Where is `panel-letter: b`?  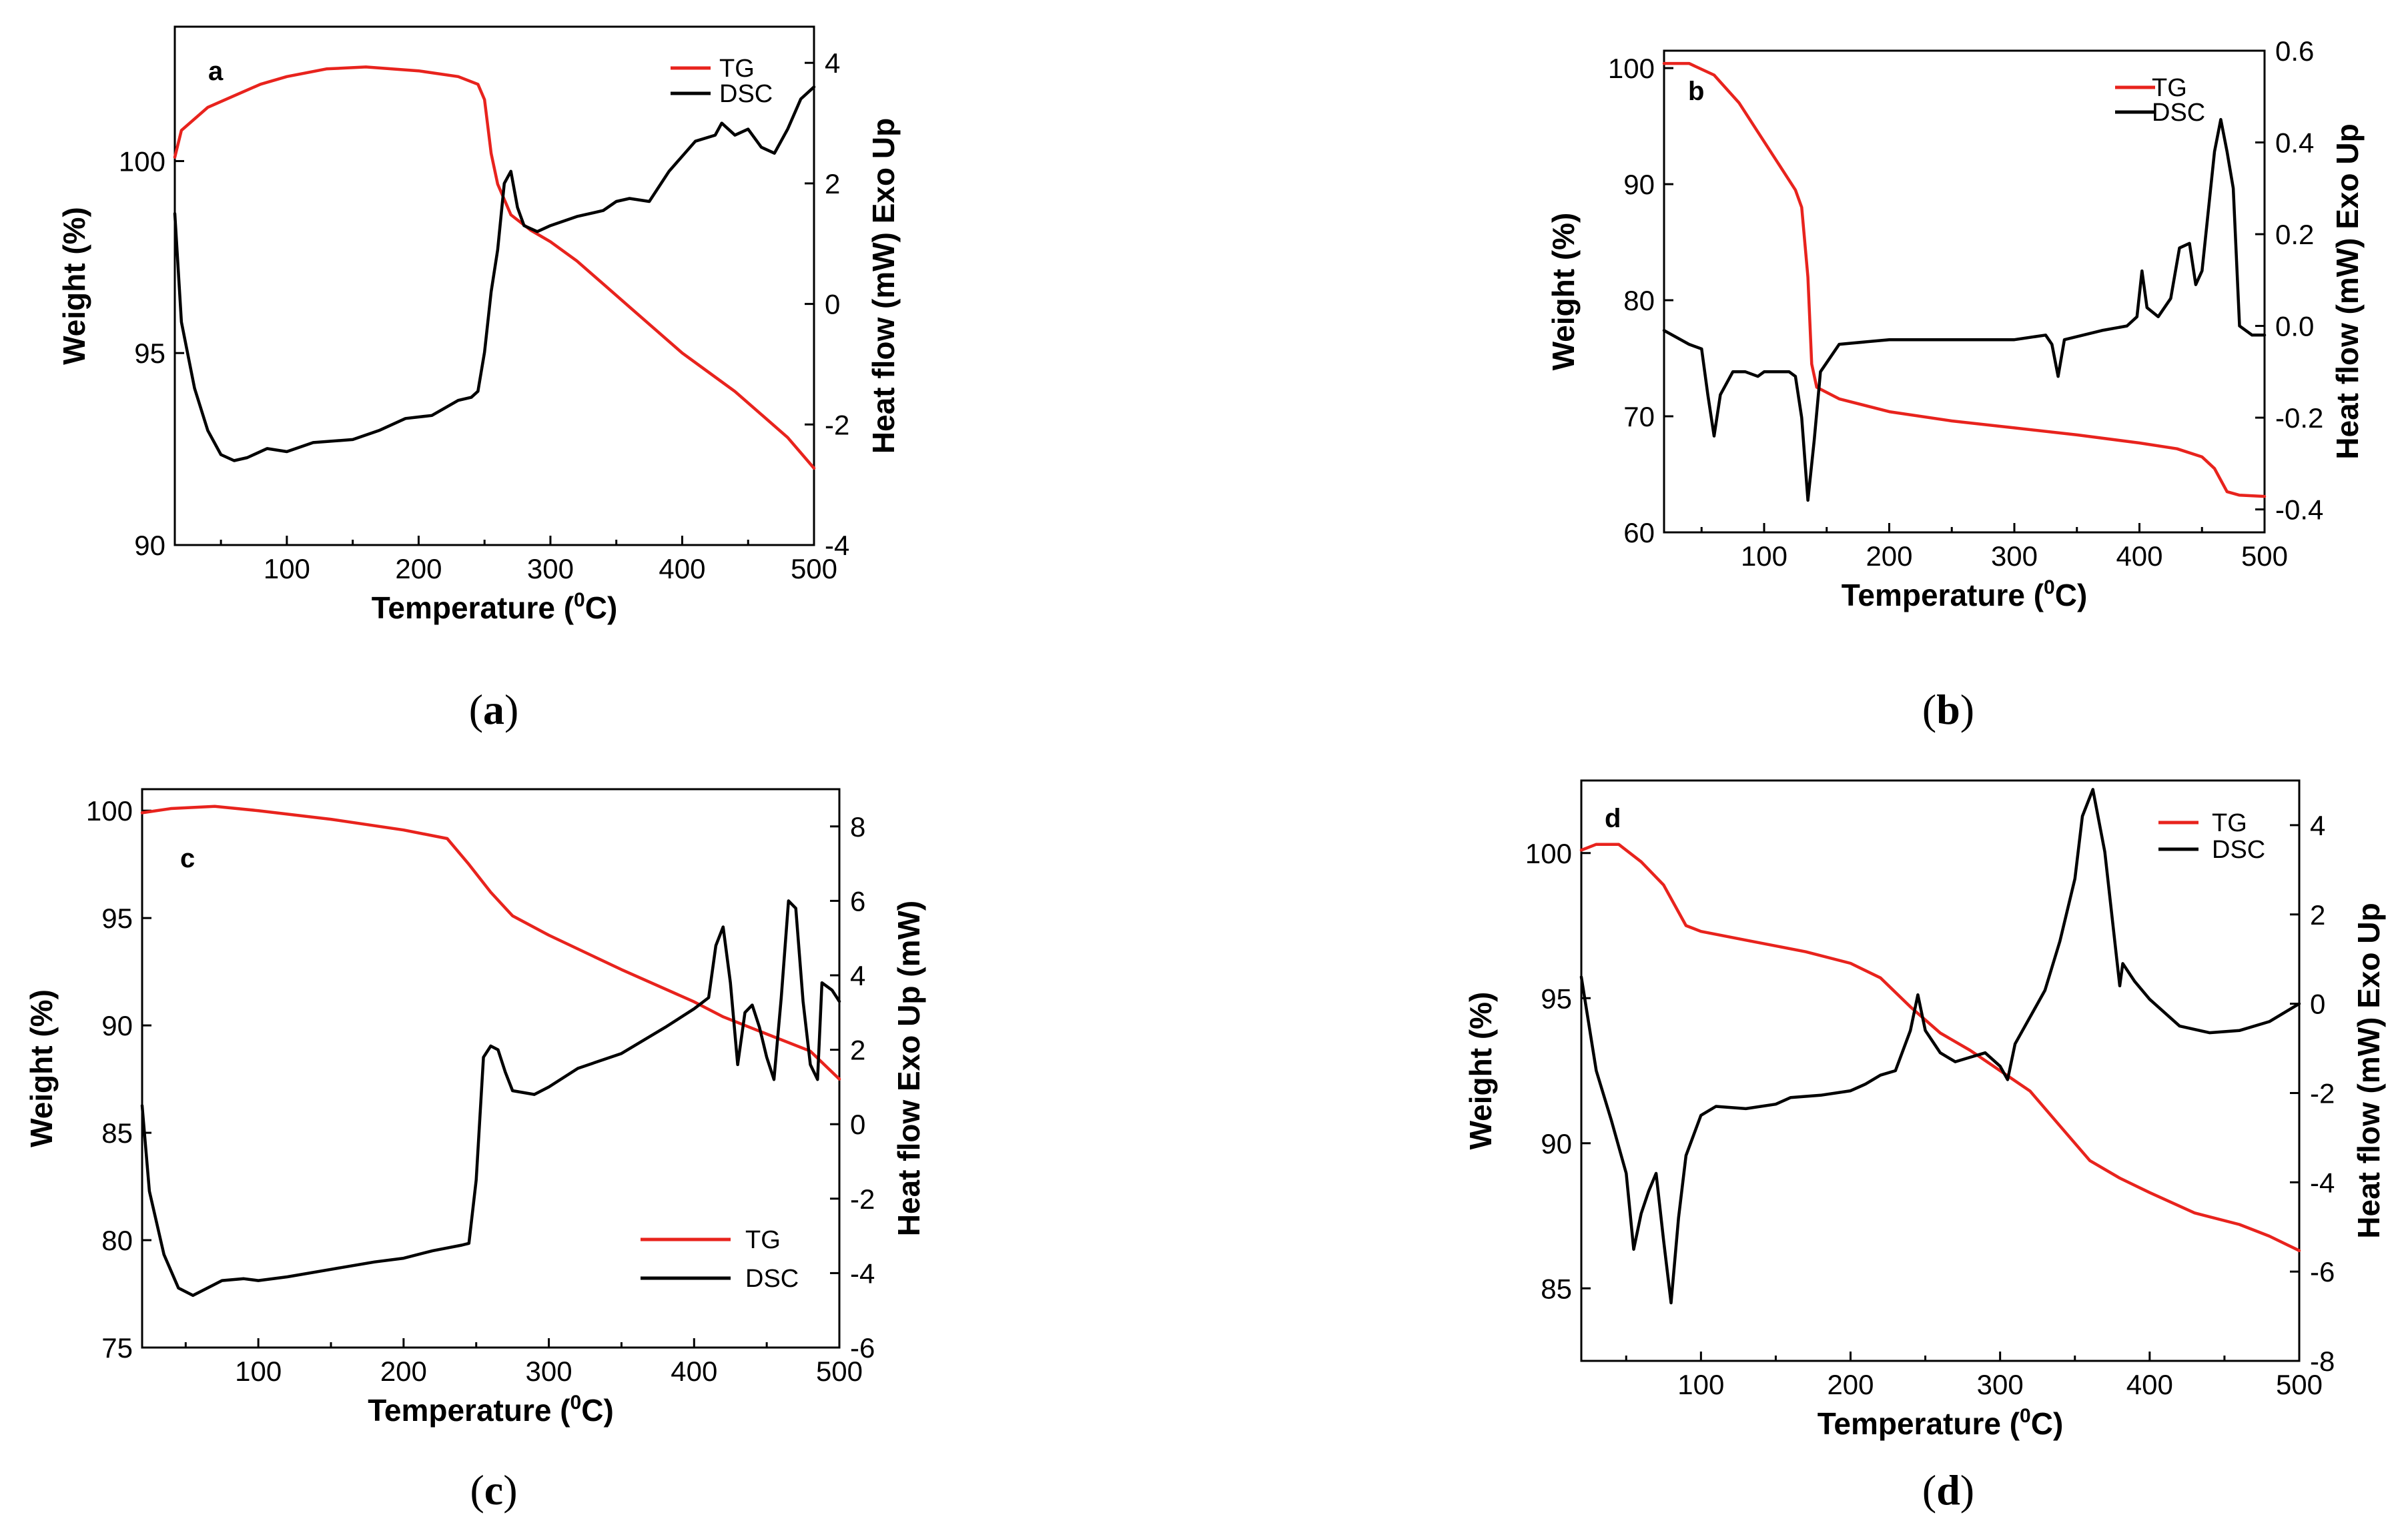 panel-letter: b is located at coordinates (1696, 91).